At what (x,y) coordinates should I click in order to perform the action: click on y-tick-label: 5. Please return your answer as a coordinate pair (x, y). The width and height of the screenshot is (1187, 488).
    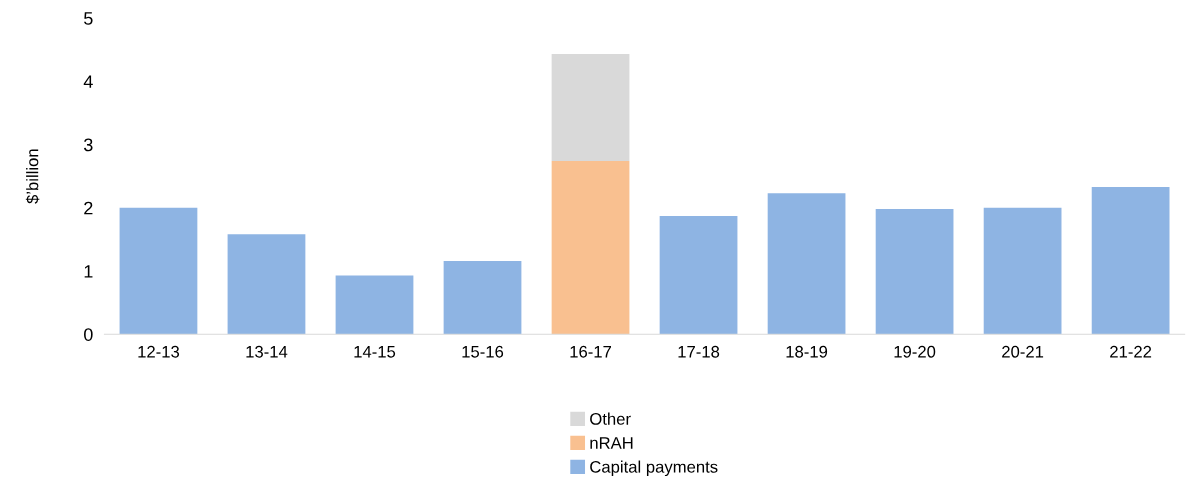
    Looking at the image, I should click on (88, 18).